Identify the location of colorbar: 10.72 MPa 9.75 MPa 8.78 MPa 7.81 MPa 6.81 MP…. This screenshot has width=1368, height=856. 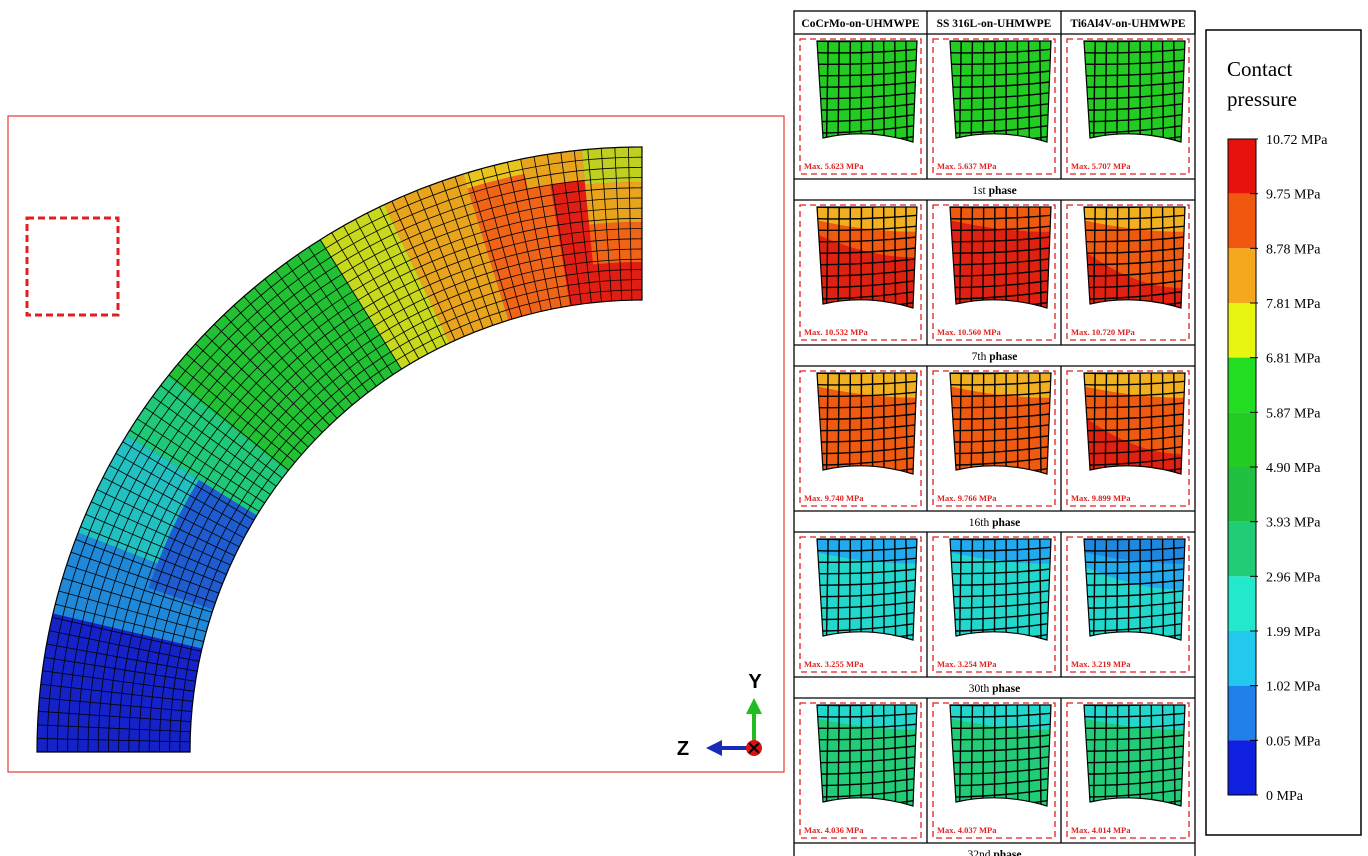
(1277, 468).